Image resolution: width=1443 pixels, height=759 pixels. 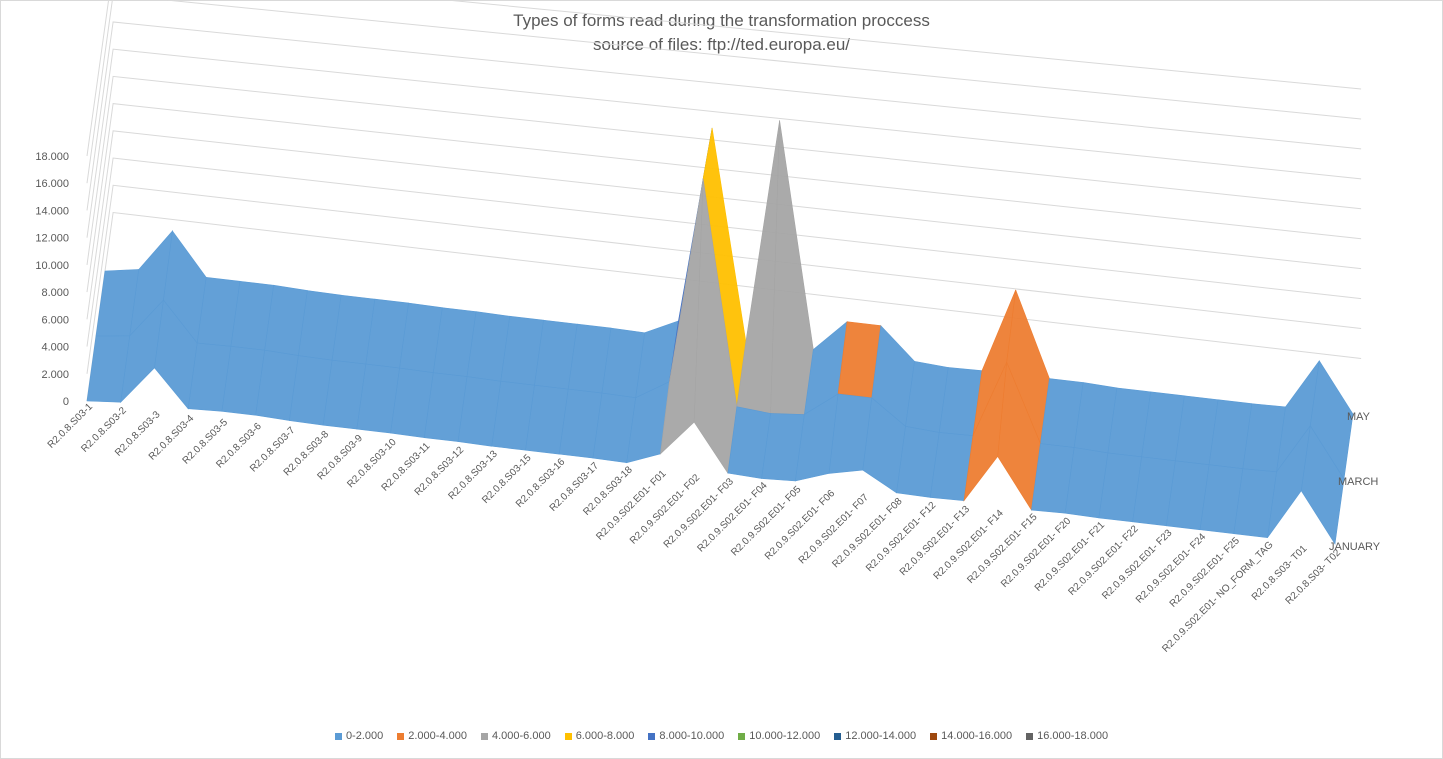 I want to click on depth-axis-labels: JANUARY MARCH MAY, so click(x=1355, y=482).